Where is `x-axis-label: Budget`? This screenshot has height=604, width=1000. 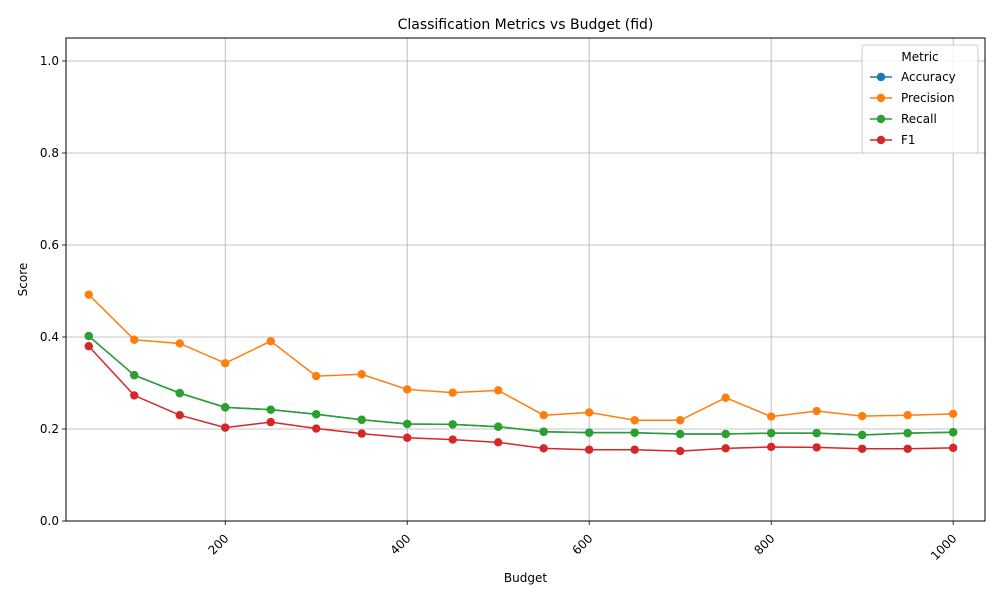 x-axis-label: Budget is located at coordinates (525, 578).